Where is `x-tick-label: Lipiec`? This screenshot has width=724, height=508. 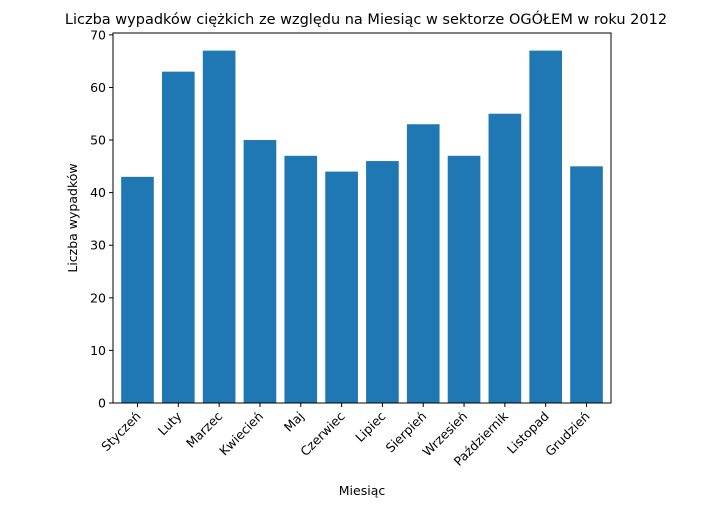
x-tick-label: Lipiec is located at coordinates (370, 426).